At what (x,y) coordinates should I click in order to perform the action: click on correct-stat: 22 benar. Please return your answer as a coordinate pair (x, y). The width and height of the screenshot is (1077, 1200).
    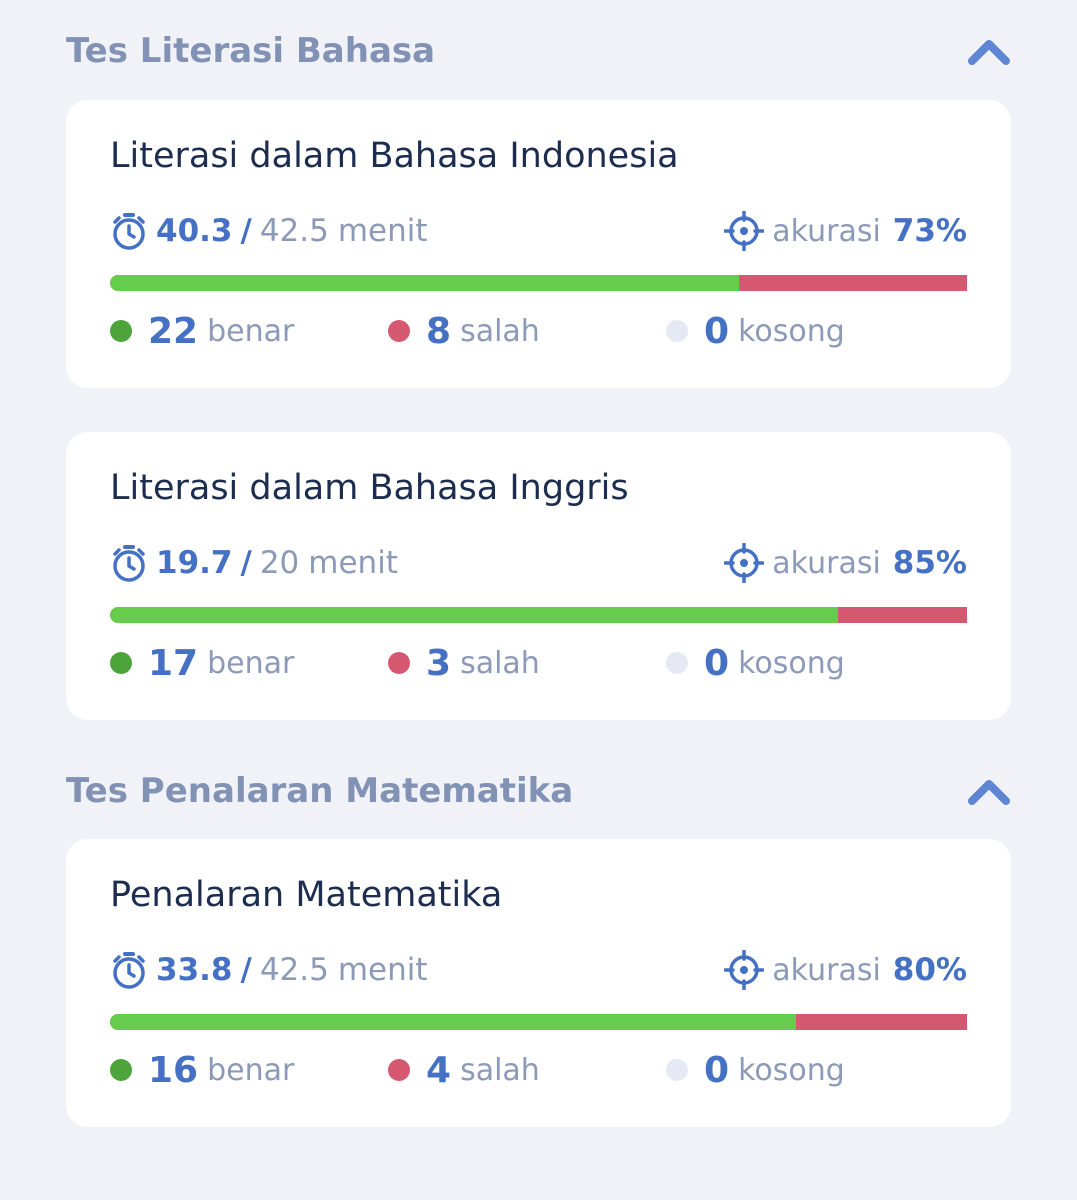
    Looking at the image, I should click on (202, 331).